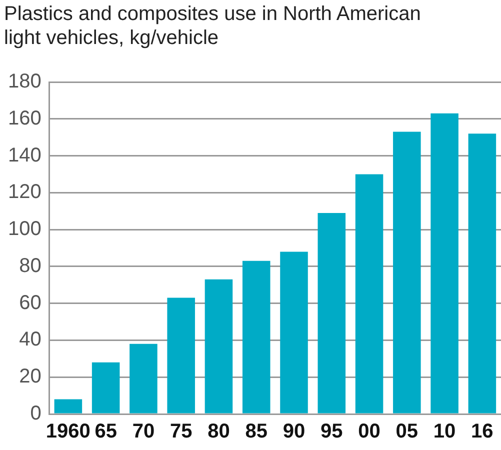  What do you see at coordinates (30, 339) in the screenshot?
I see `y-tick-label: 40` at bounding box center [30, 339].